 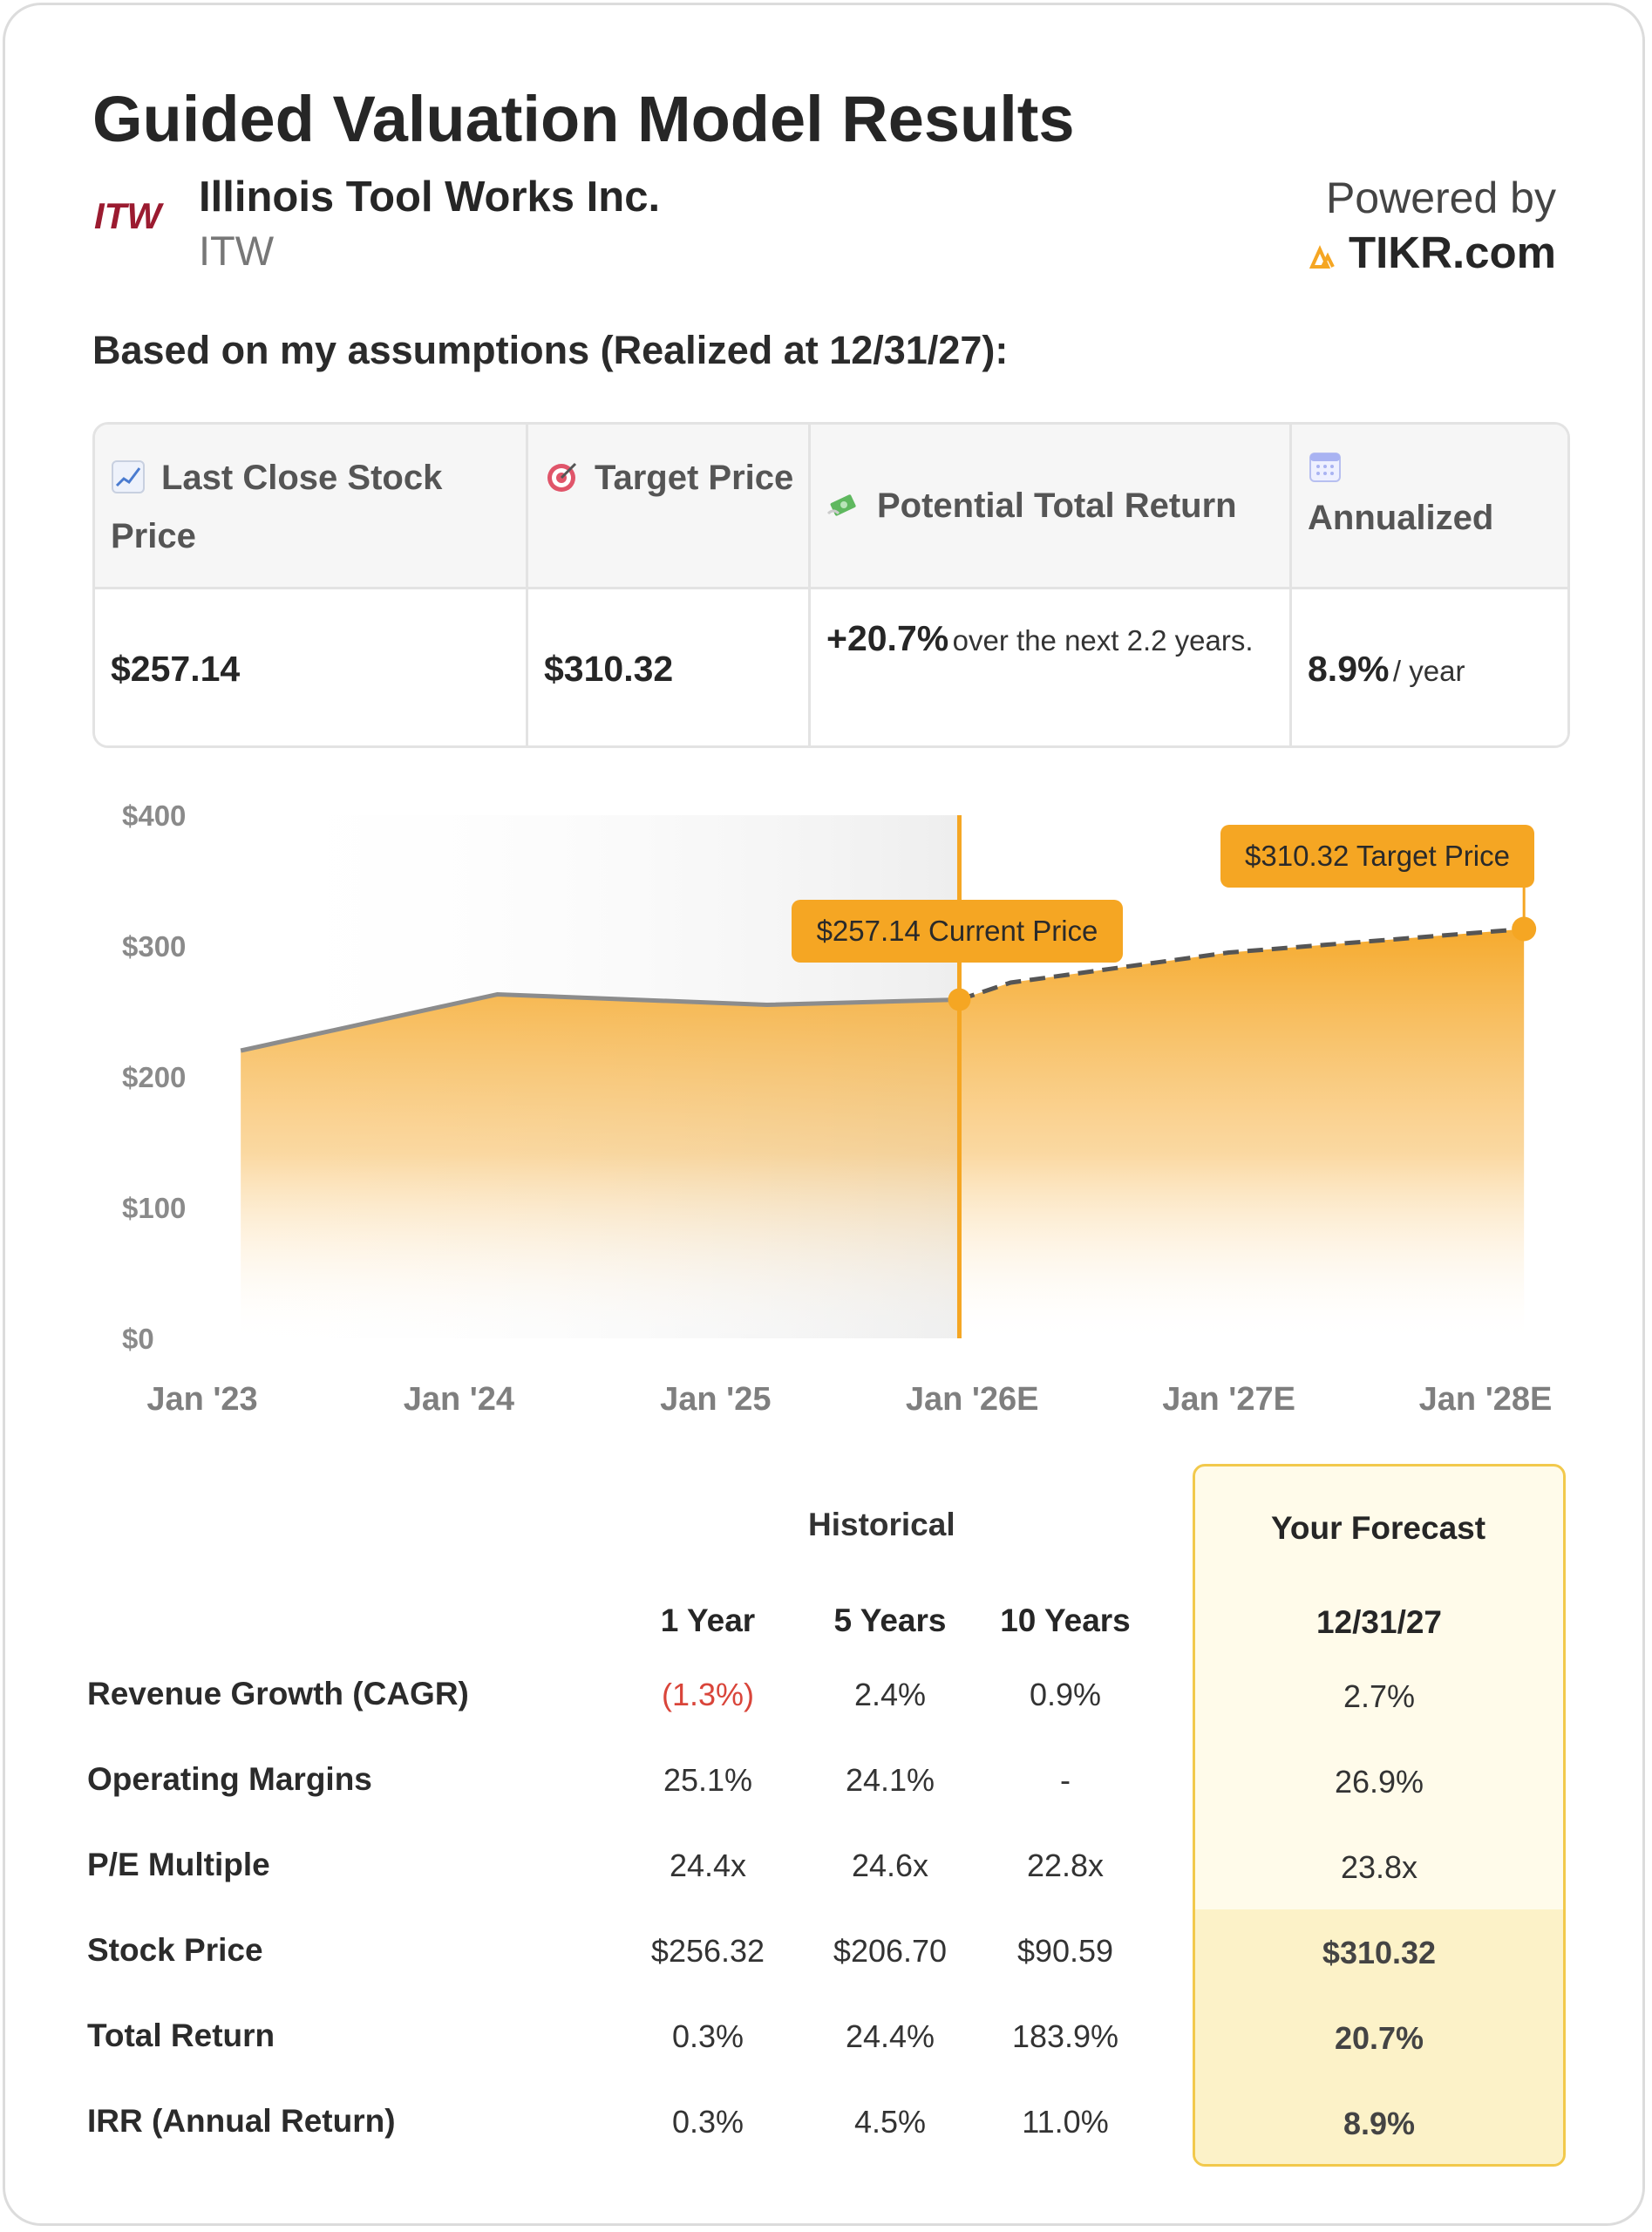 I want to click on forecast-column-box, so click(x=1379, y=1815).